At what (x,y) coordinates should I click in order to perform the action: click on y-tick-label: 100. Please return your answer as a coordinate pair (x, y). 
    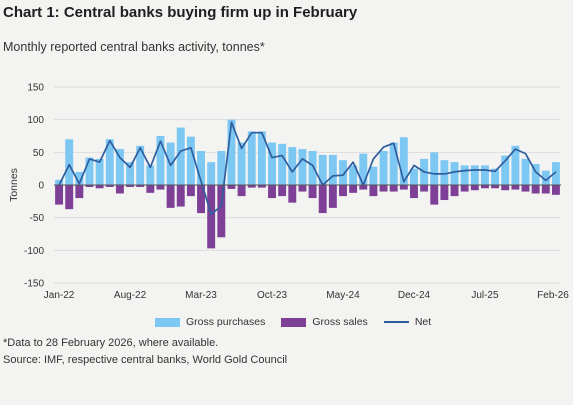
    Looking at the image, I should click on (35, 120).